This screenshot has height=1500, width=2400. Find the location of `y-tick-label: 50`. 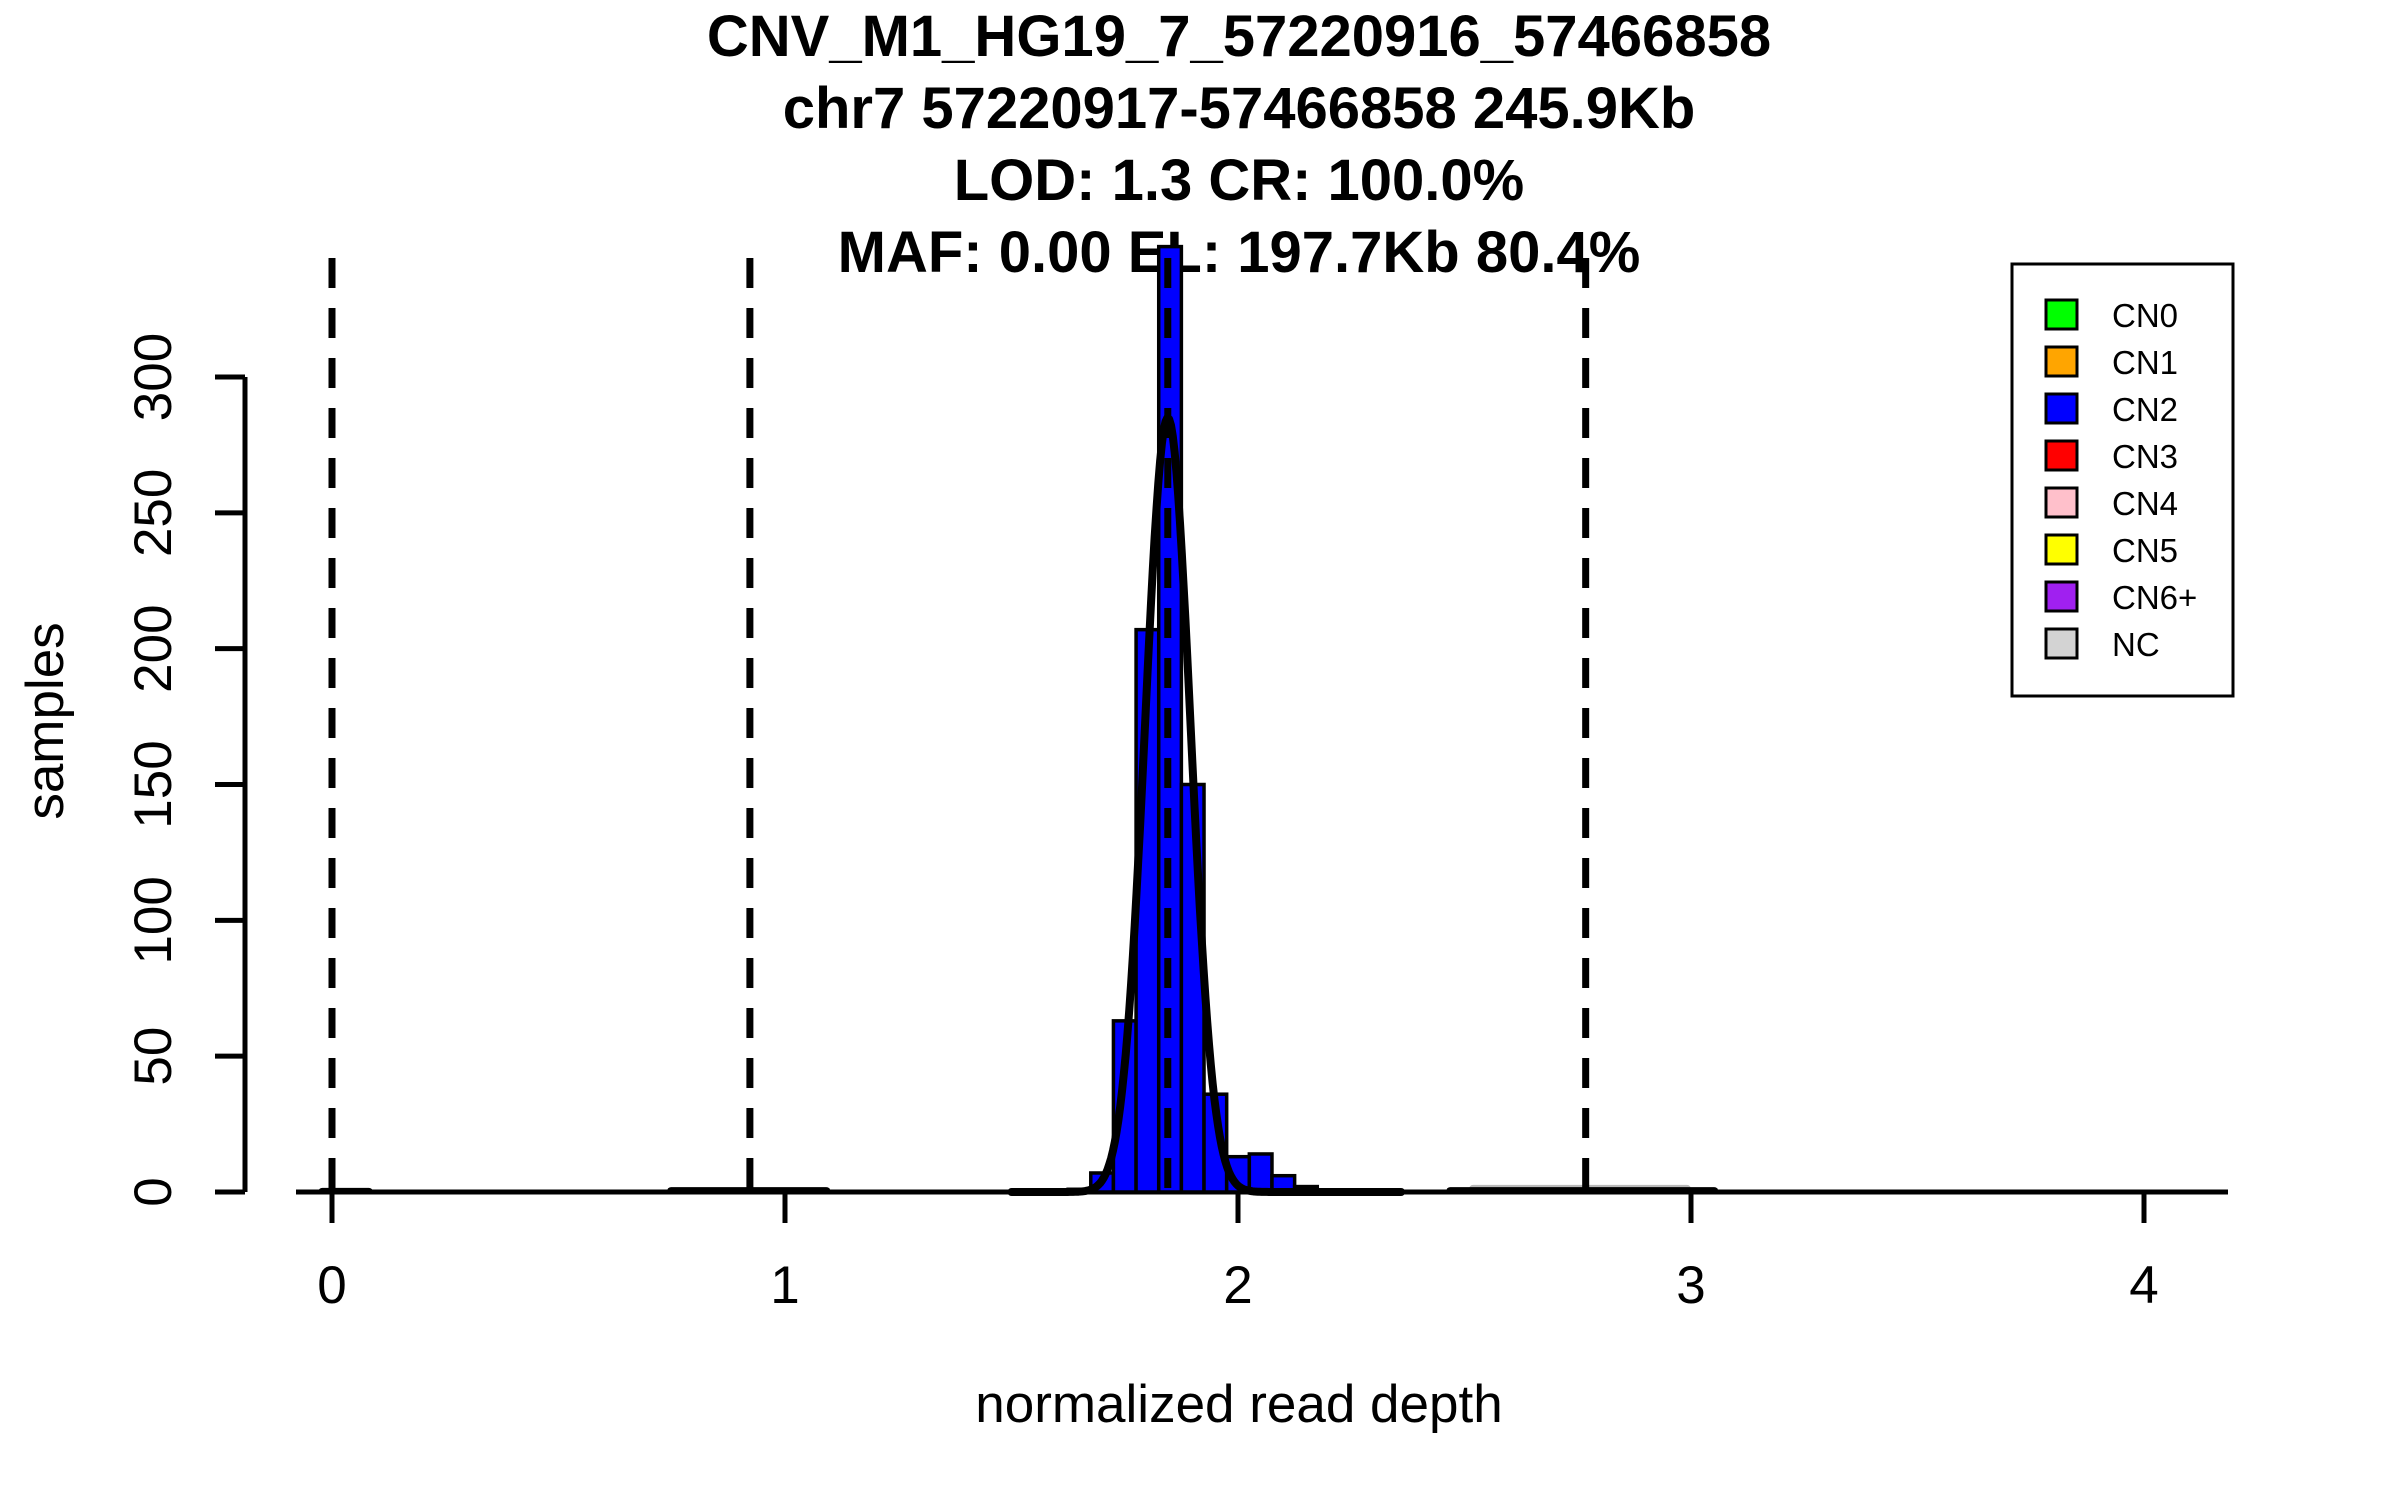

y-tick-label: 50 is located at coordinates (153, 1056).